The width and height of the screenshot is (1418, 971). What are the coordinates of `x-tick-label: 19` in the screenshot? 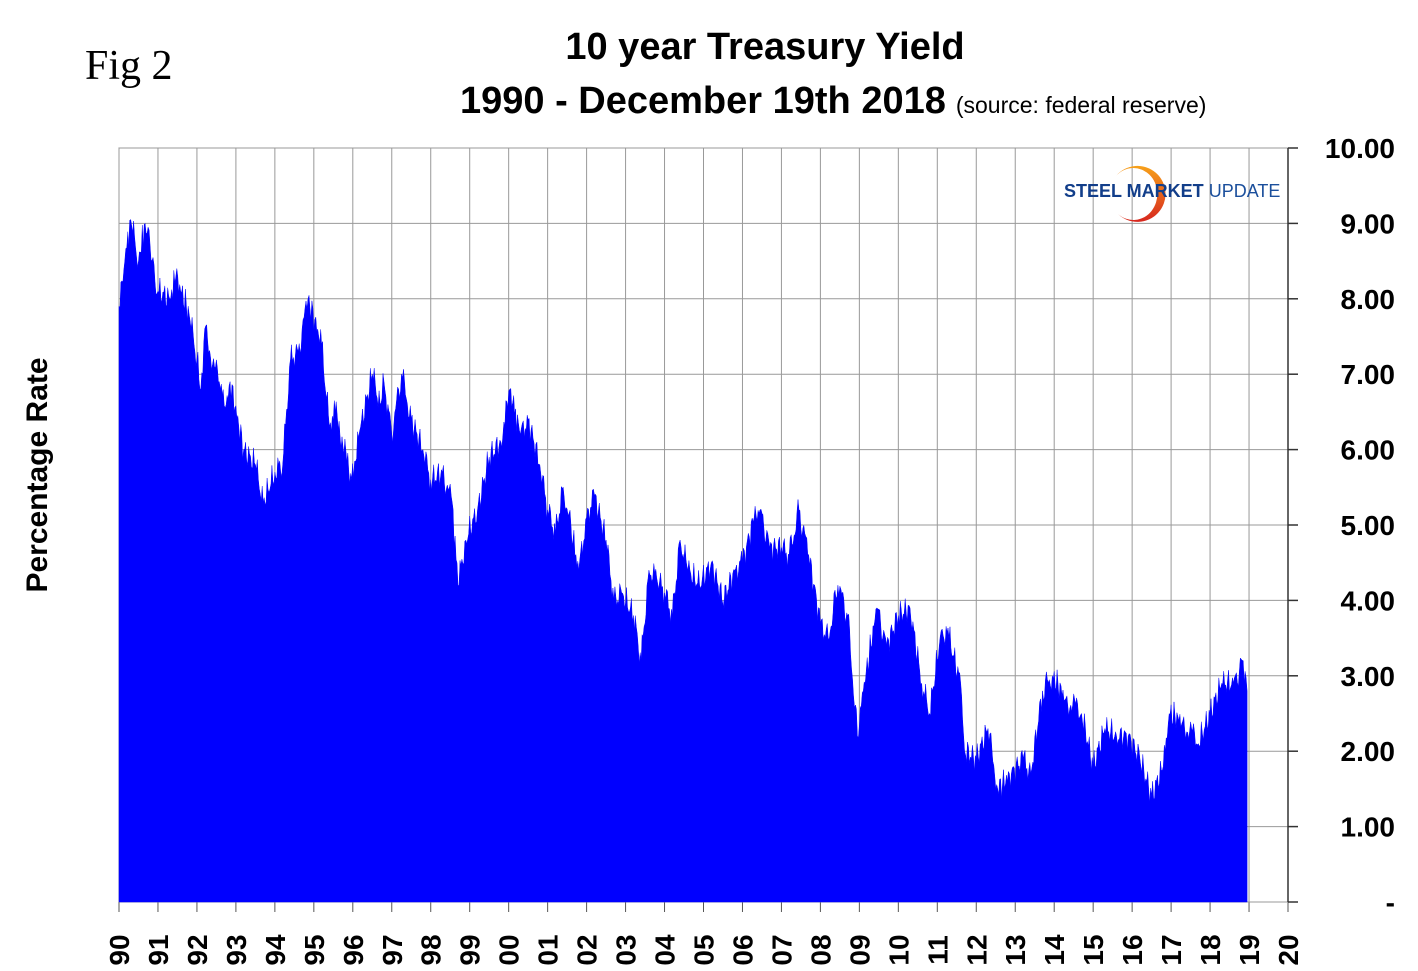 It's located at (1249, 949).